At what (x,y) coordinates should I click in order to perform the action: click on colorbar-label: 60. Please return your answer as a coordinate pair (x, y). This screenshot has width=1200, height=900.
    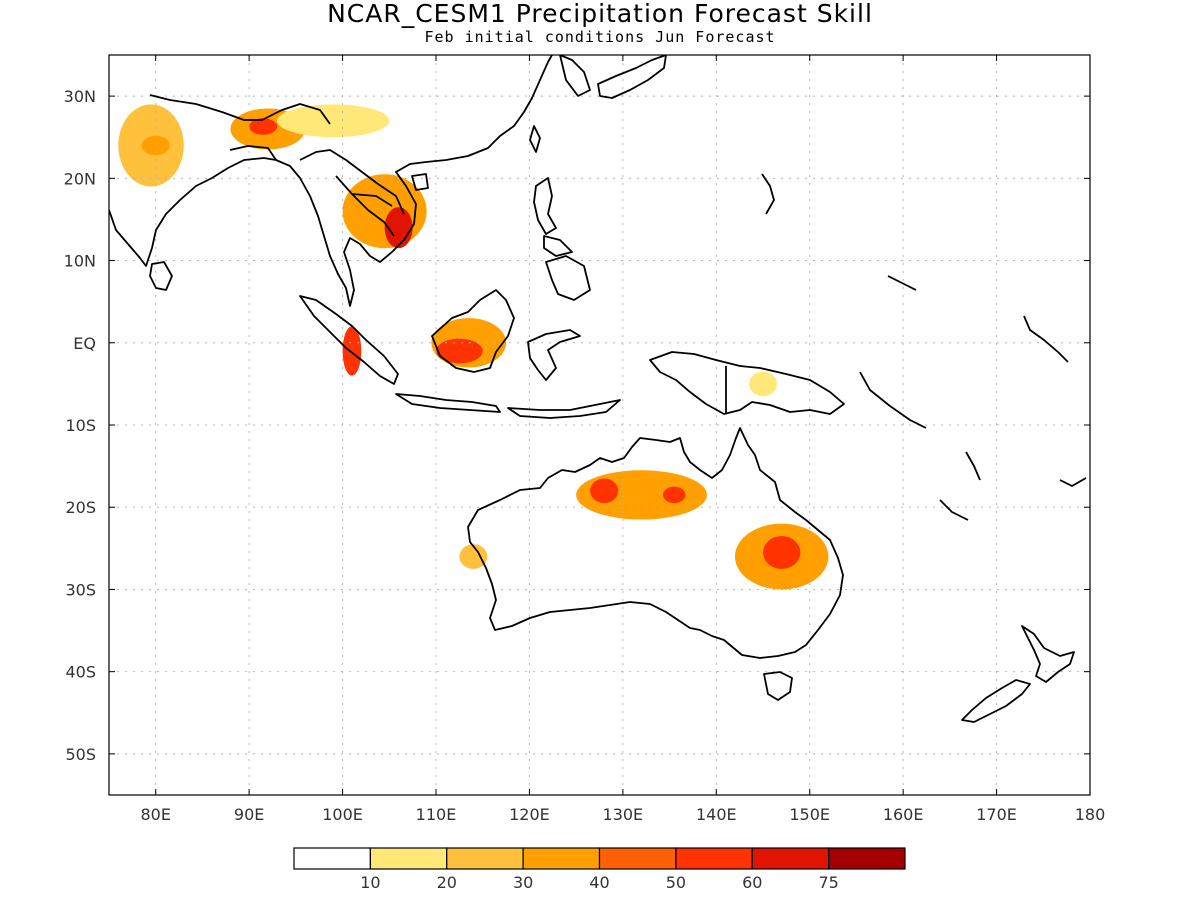
    Looking at the image, I should click on (752, 882).